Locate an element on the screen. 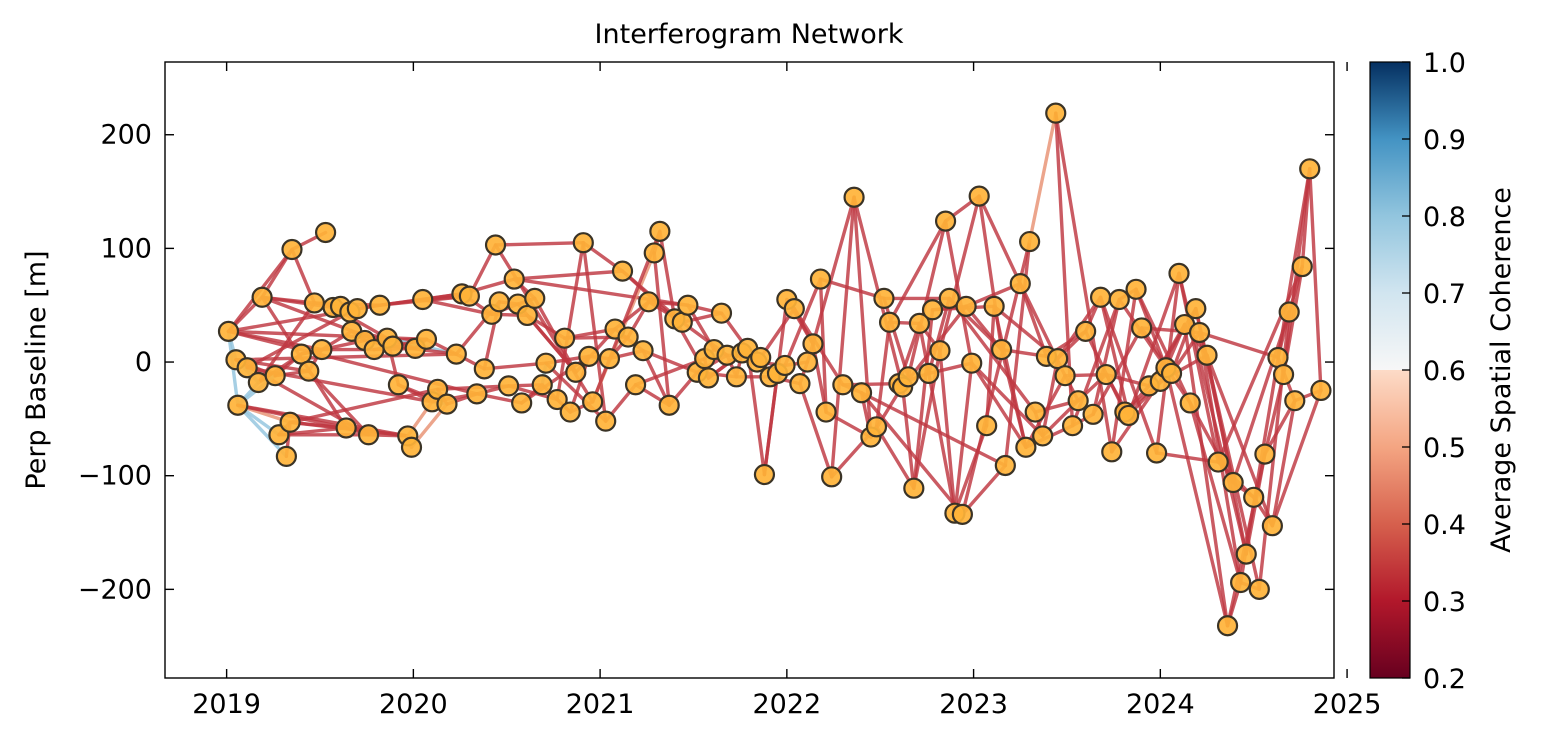 The image size is (1541, 741). x-tick-label-6: 2025 is located at coordinates (1347, 704).